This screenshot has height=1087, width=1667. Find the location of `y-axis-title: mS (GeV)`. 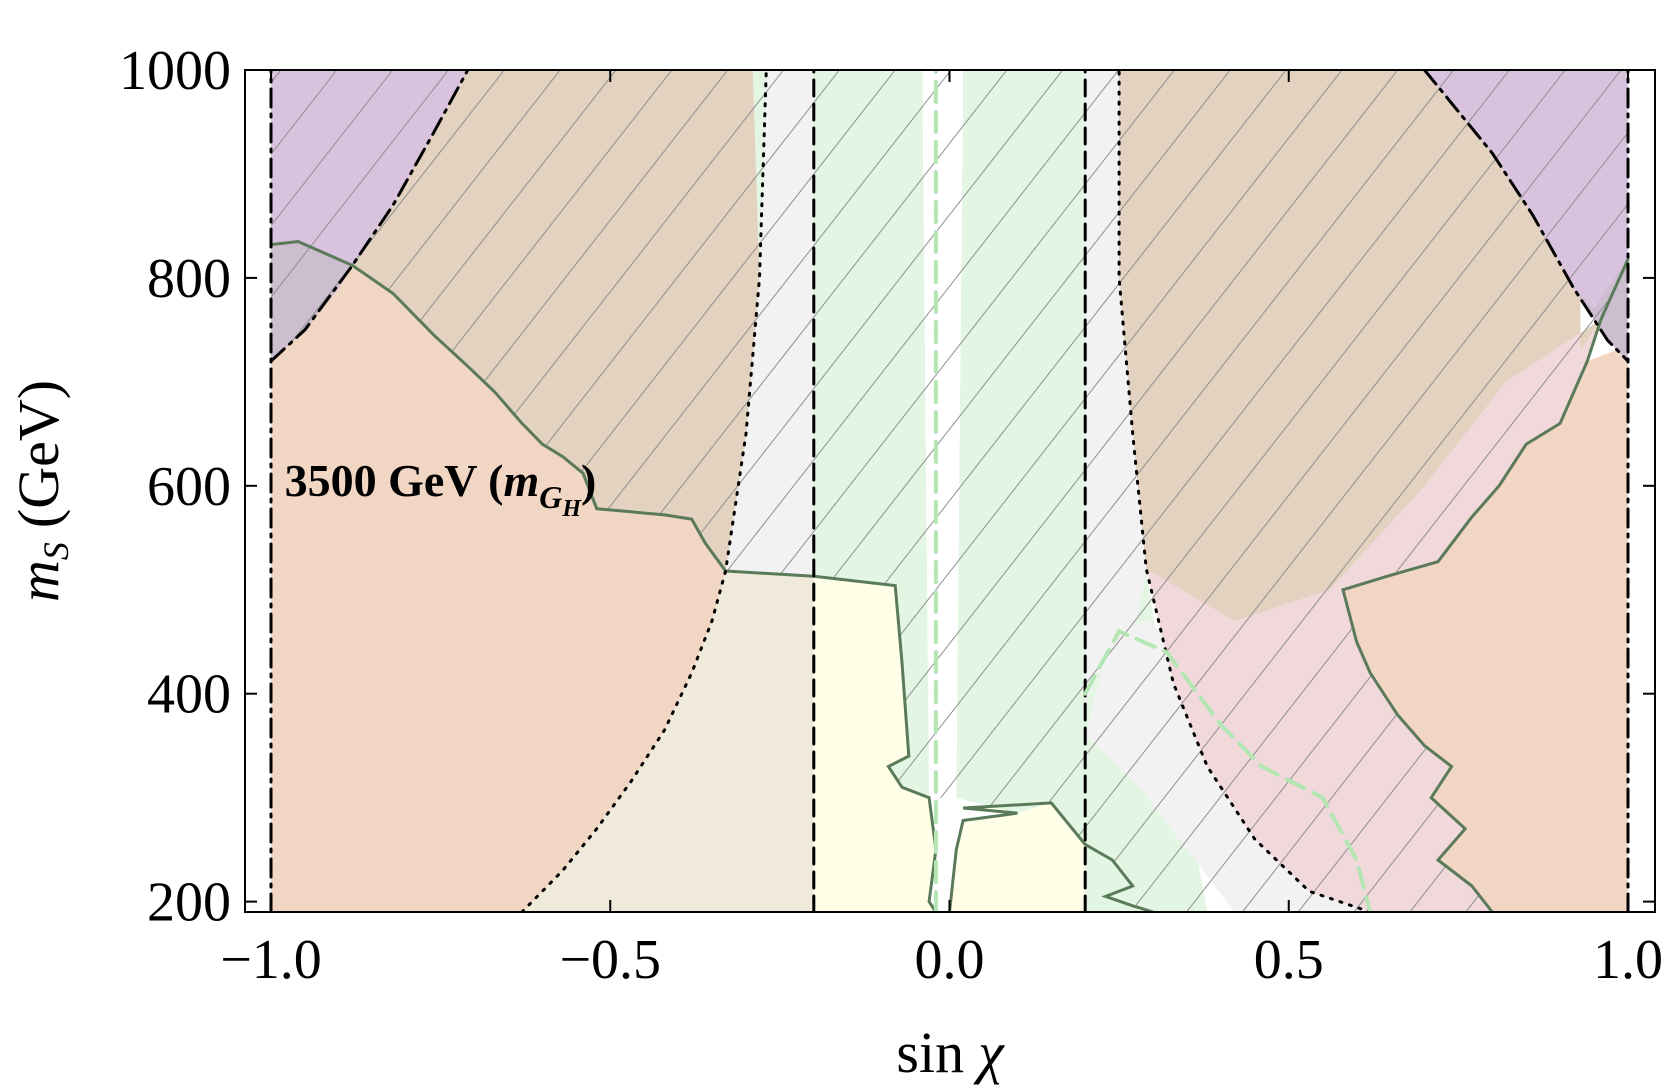

y-axis-title: mS (GeV) is located at coordinates (41, 491).